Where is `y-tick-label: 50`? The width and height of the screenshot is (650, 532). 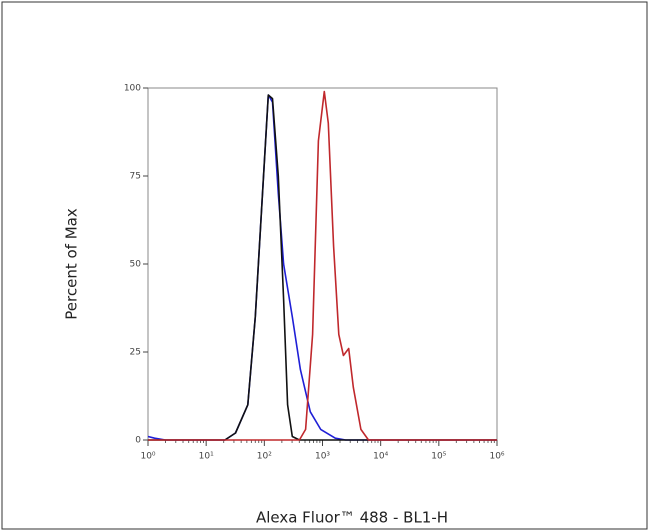
y-tick-label: 50 is located at coordinates (136, 265).